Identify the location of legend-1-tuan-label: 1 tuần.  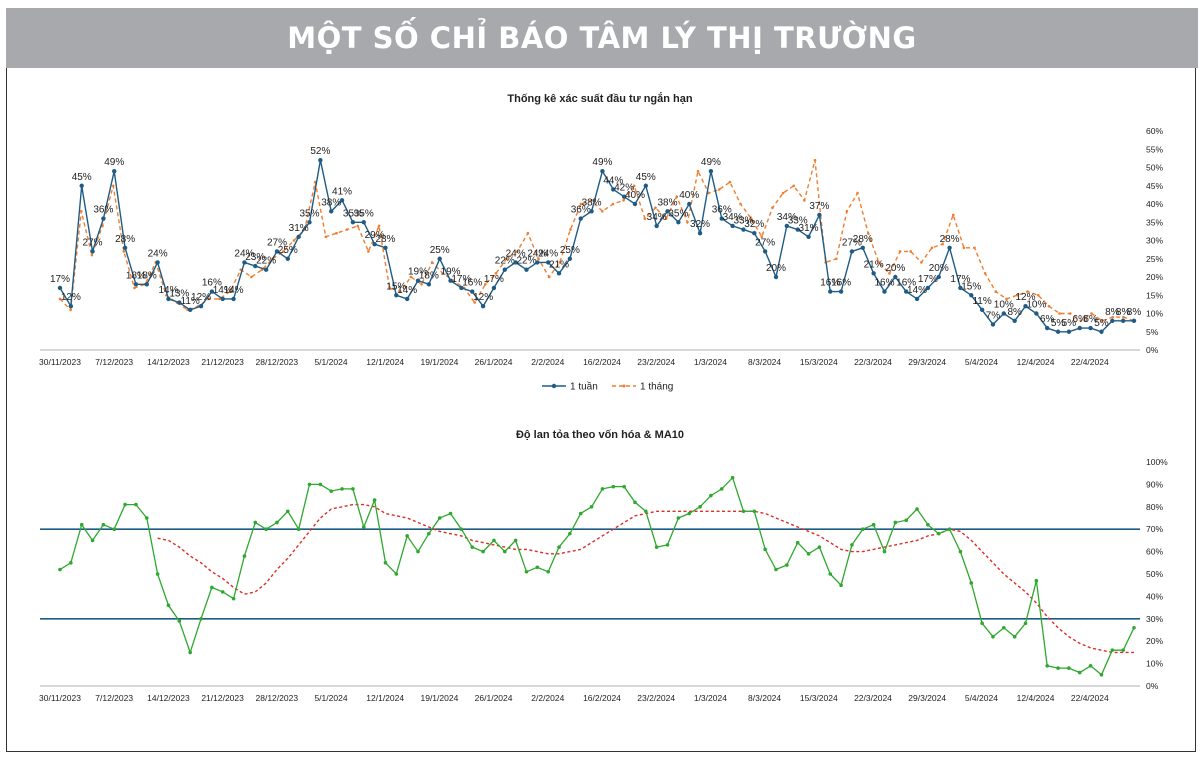
(584, 387).